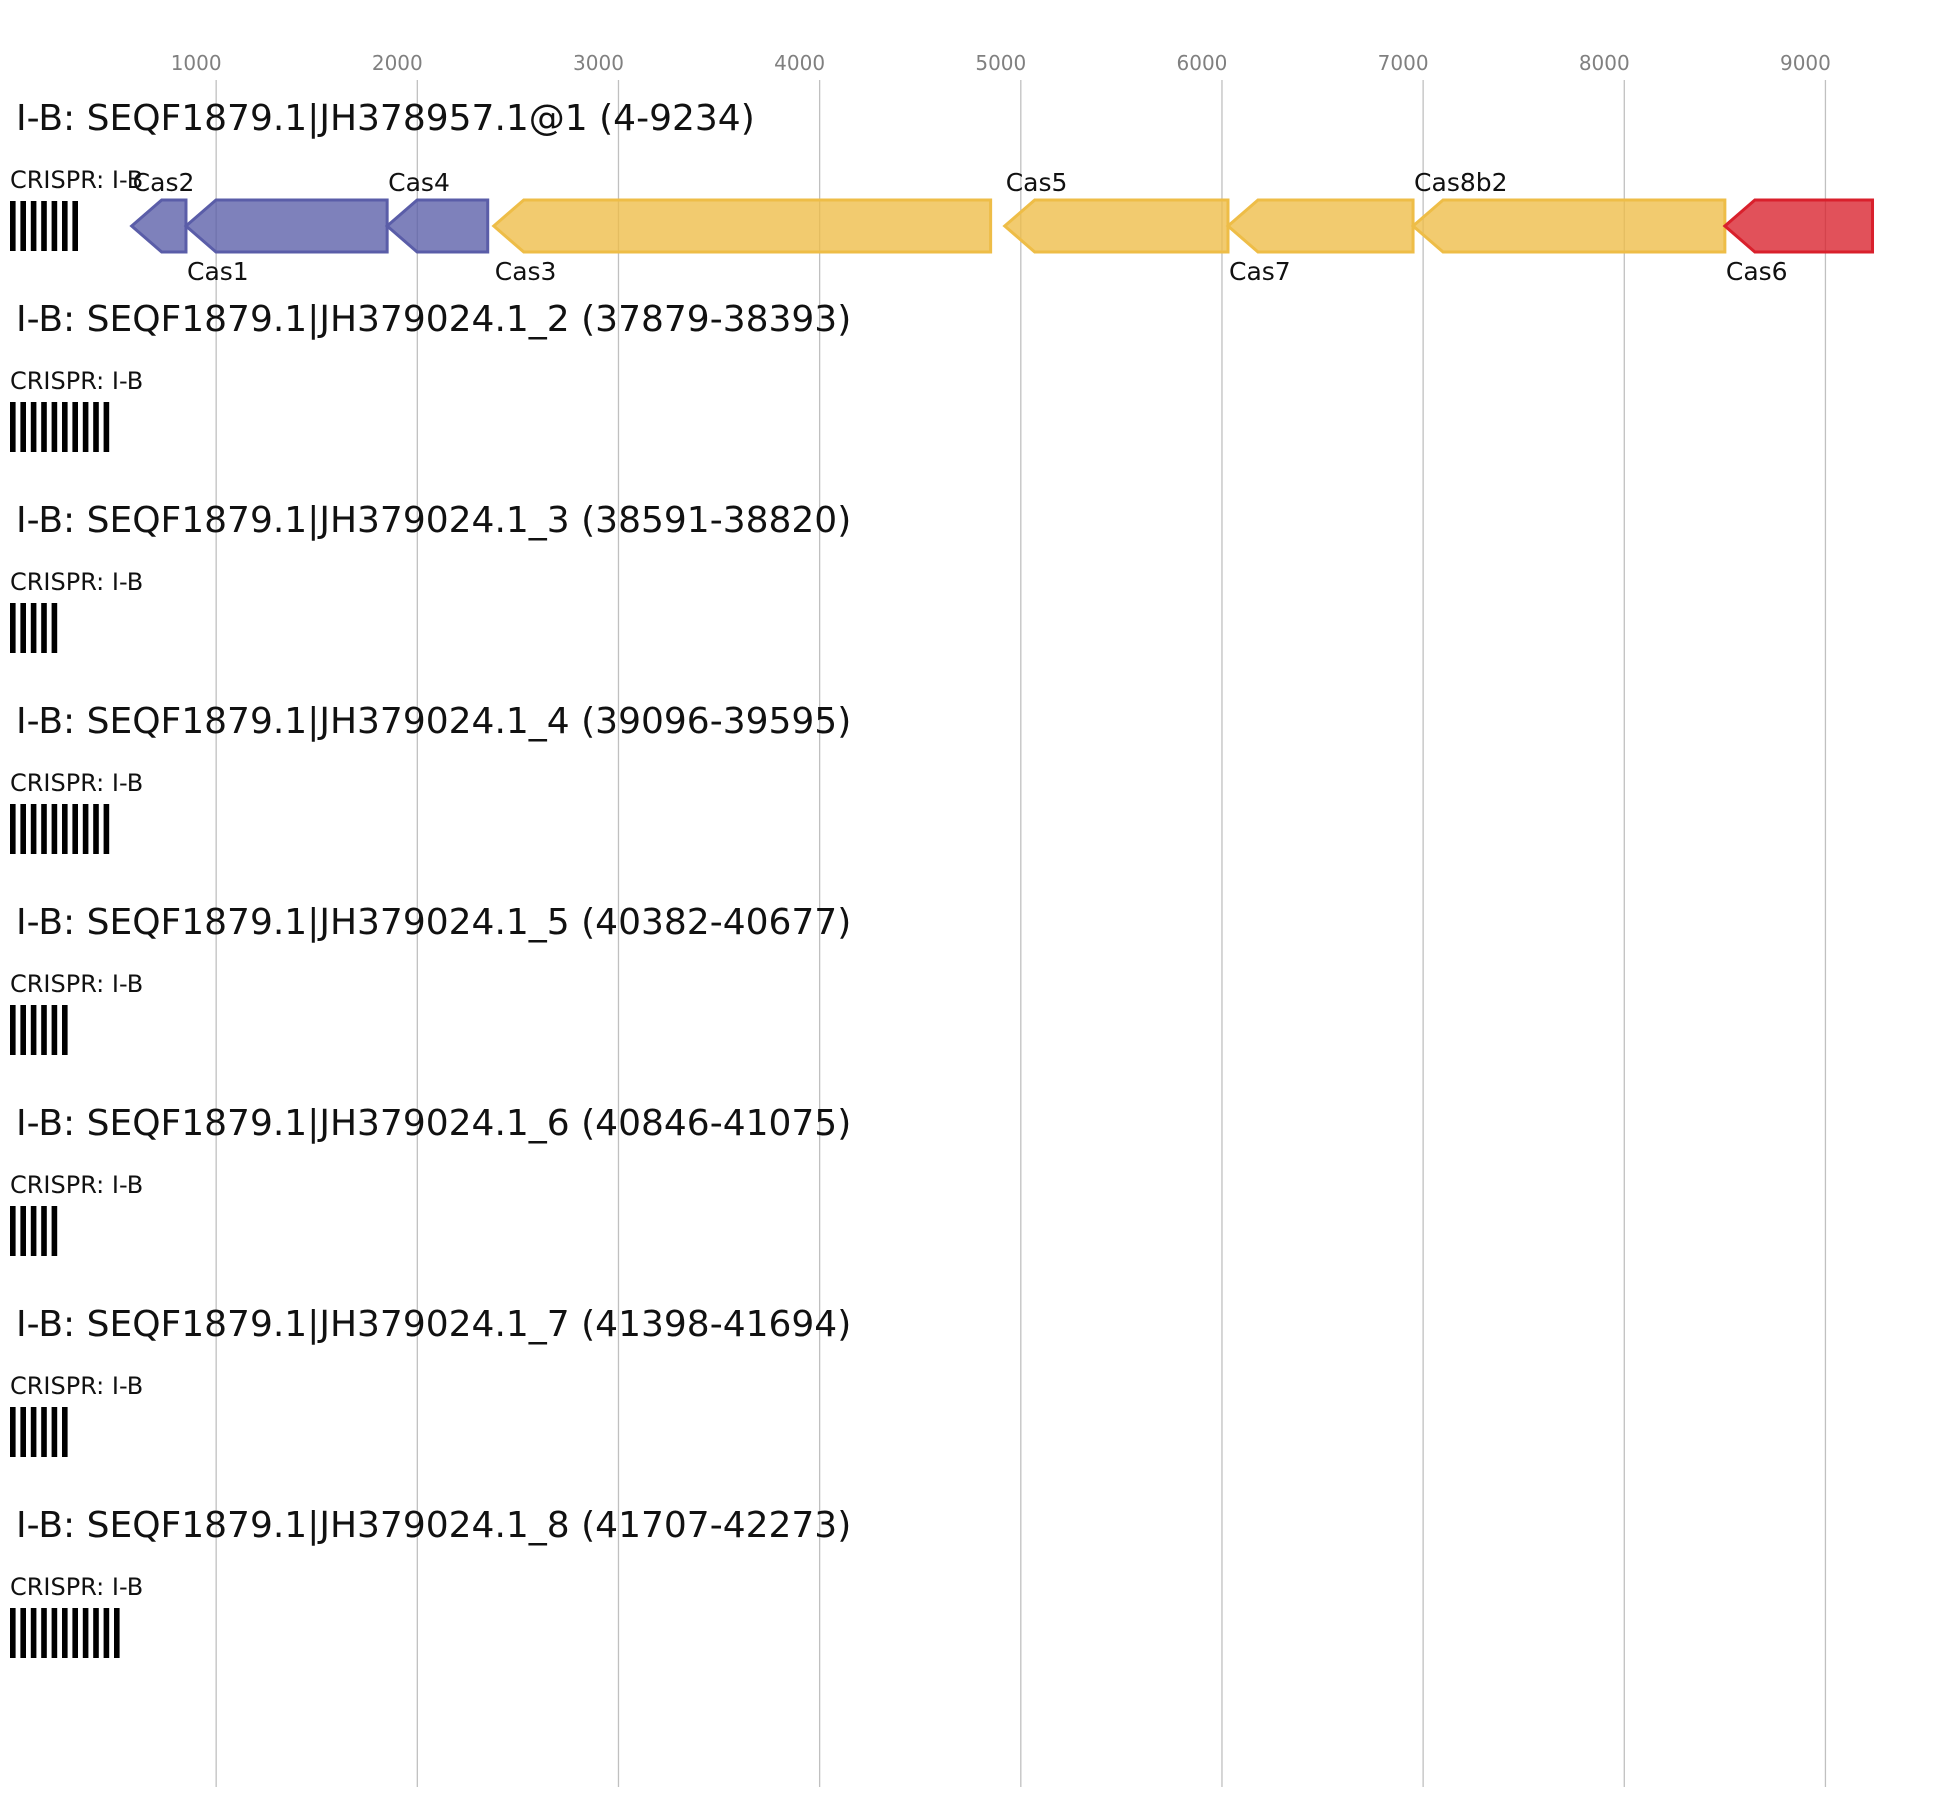 This screenshot has height=1800, width=1946. I want to click on axis-tick-label: 1000, so click(196, 63).